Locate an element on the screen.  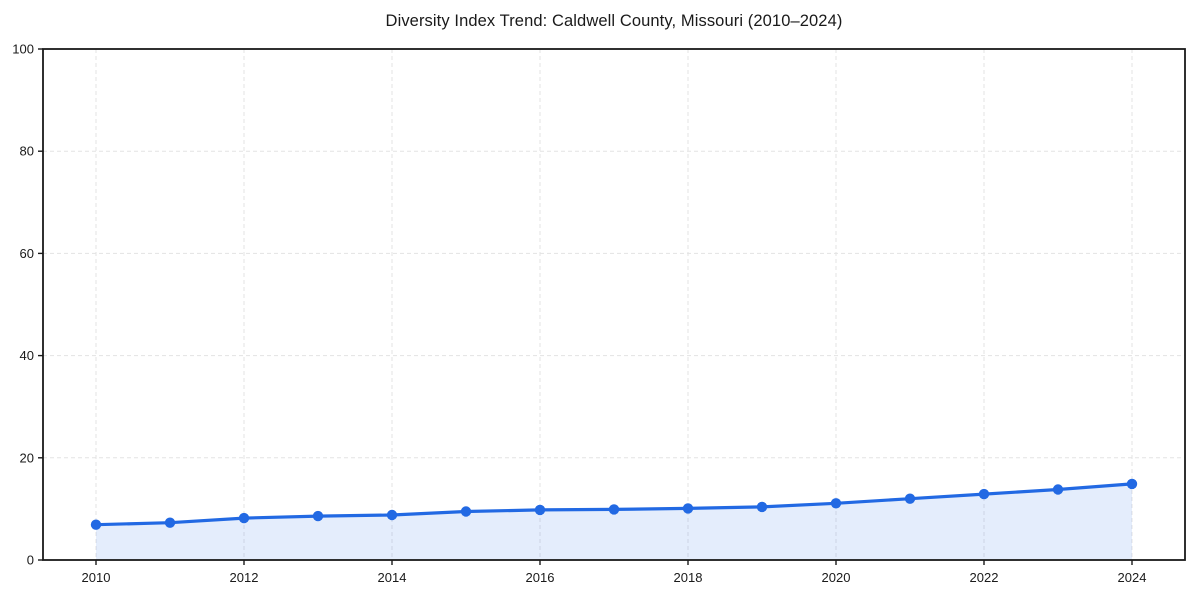
data-point-2010 is located at coordinates (96, 524).